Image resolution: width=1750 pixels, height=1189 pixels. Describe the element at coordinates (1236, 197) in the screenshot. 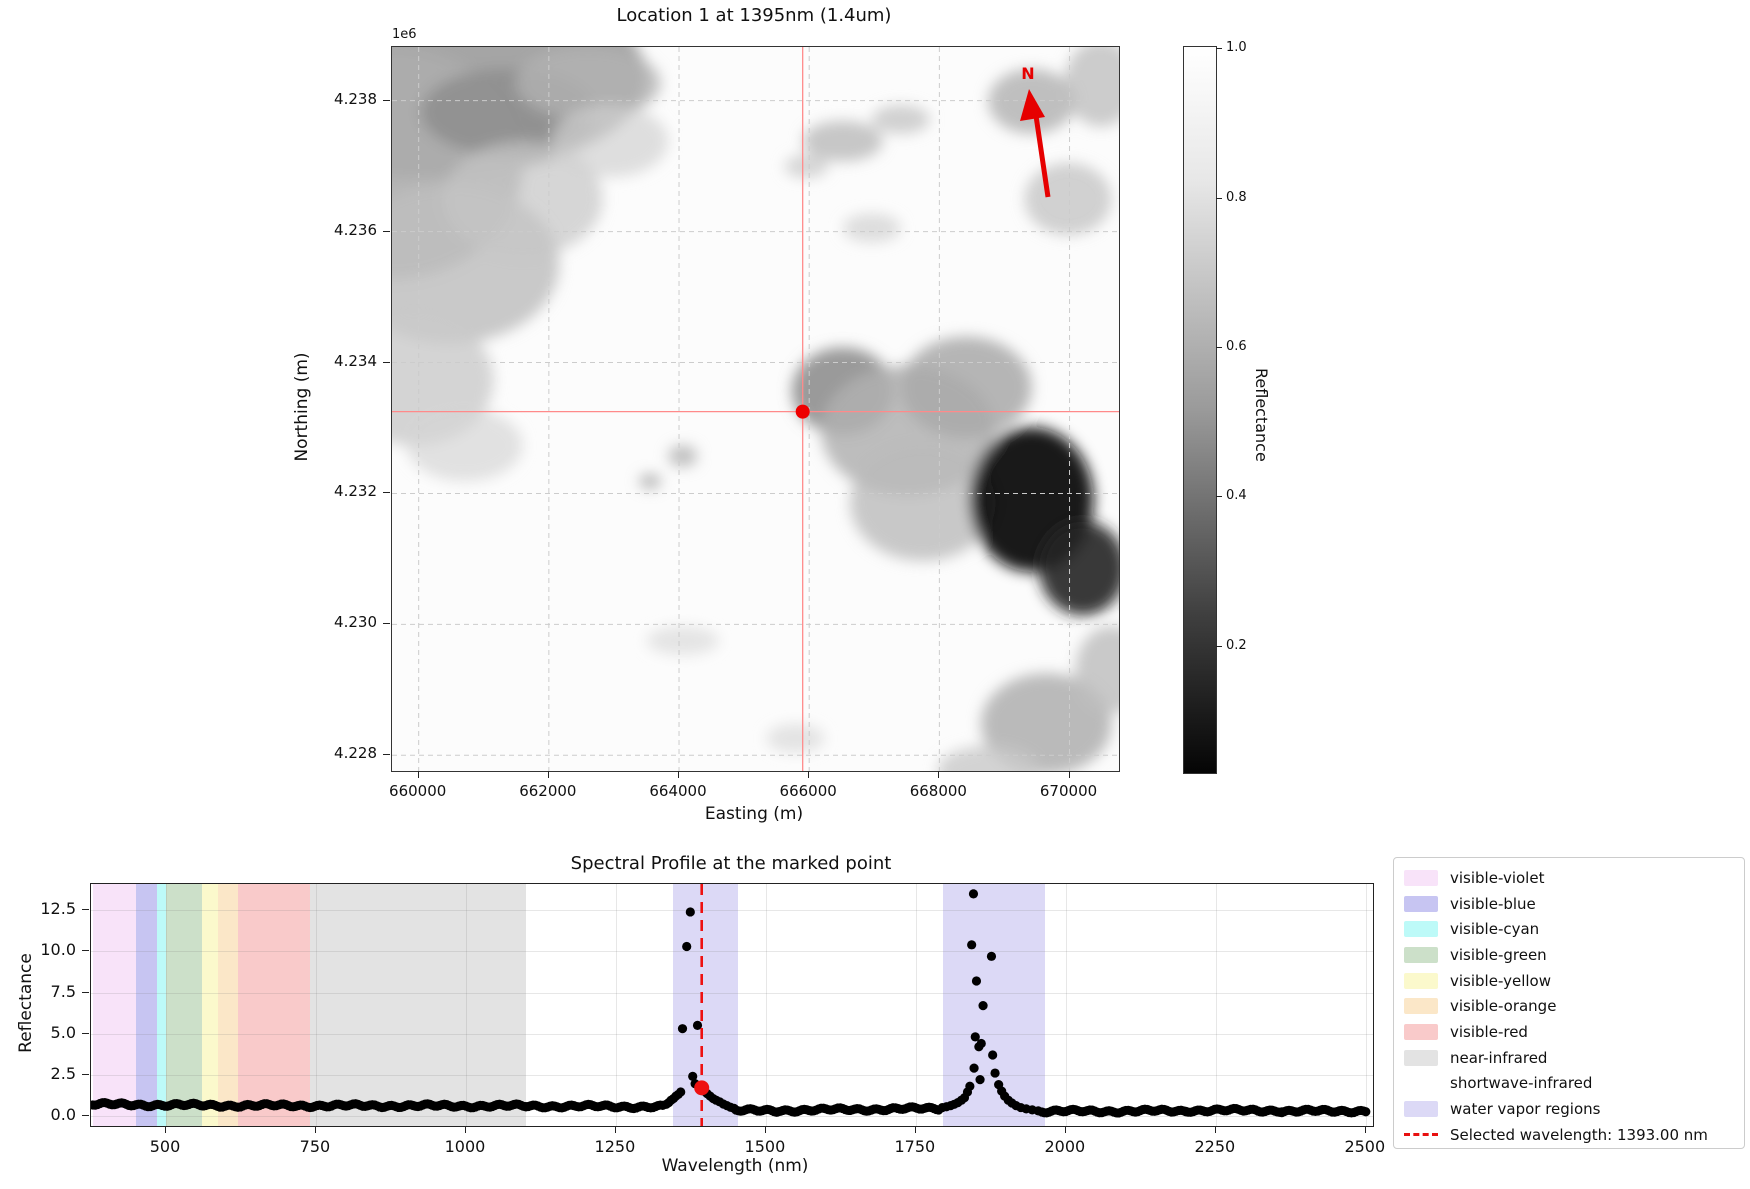

I see `colorbar-ticklabel: 0.8` at that location.